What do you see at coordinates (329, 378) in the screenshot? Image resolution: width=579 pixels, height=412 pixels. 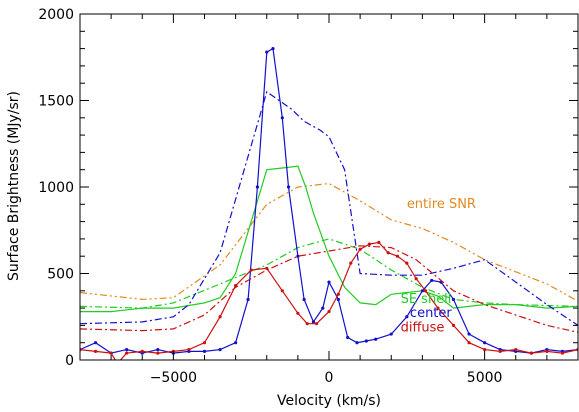 I see `x-tick-label: 0` at bounding box center [329, 378].